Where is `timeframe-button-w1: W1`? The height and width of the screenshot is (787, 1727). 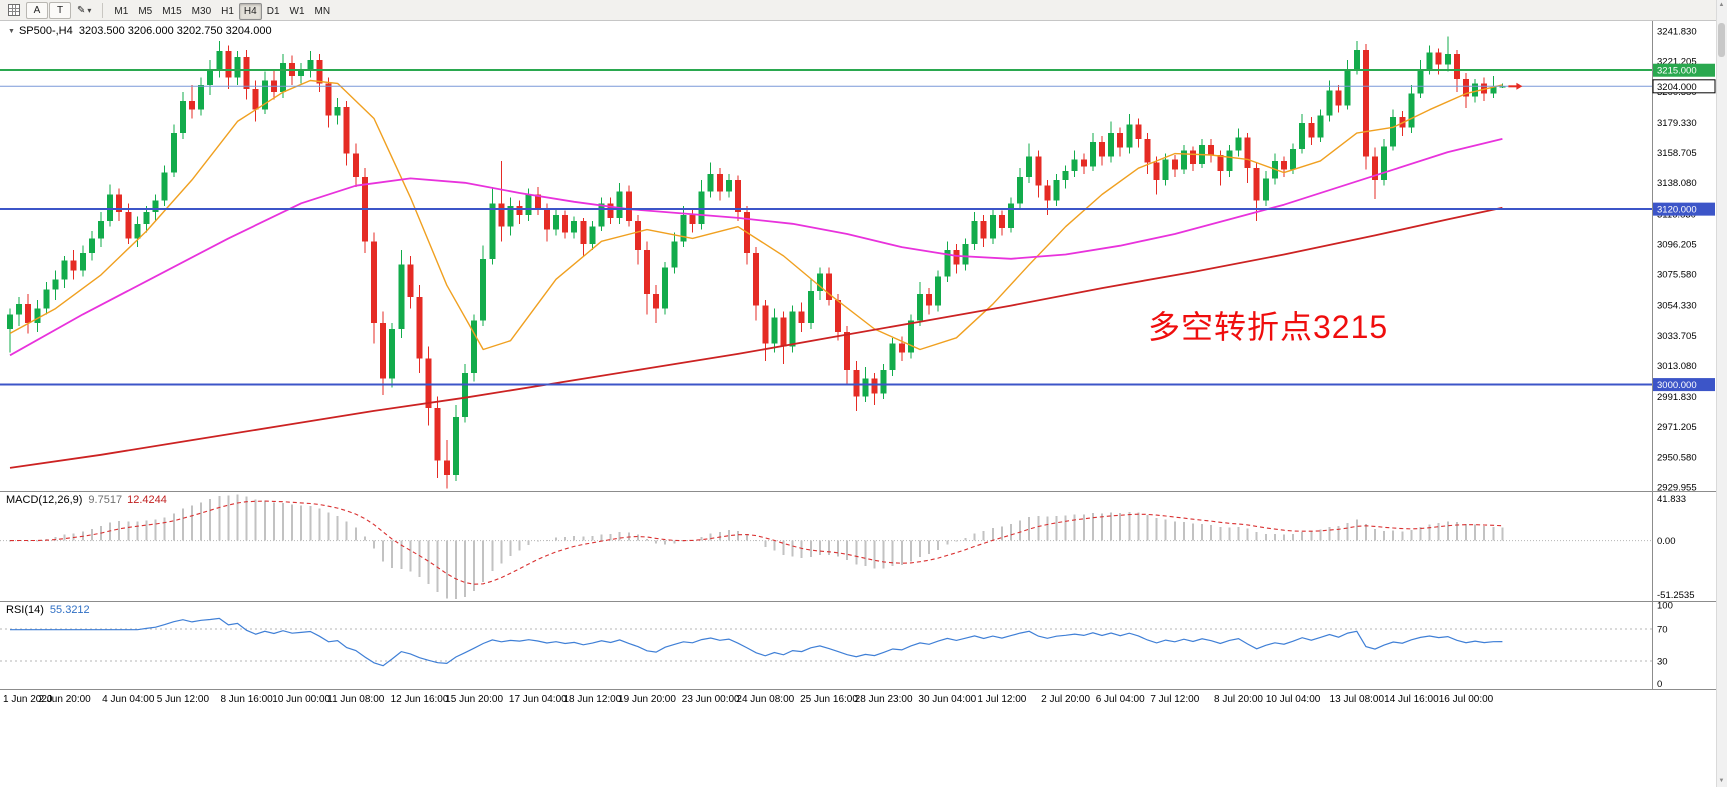 timeframe-button-w1: W1 is located at coordinates (297, 11).